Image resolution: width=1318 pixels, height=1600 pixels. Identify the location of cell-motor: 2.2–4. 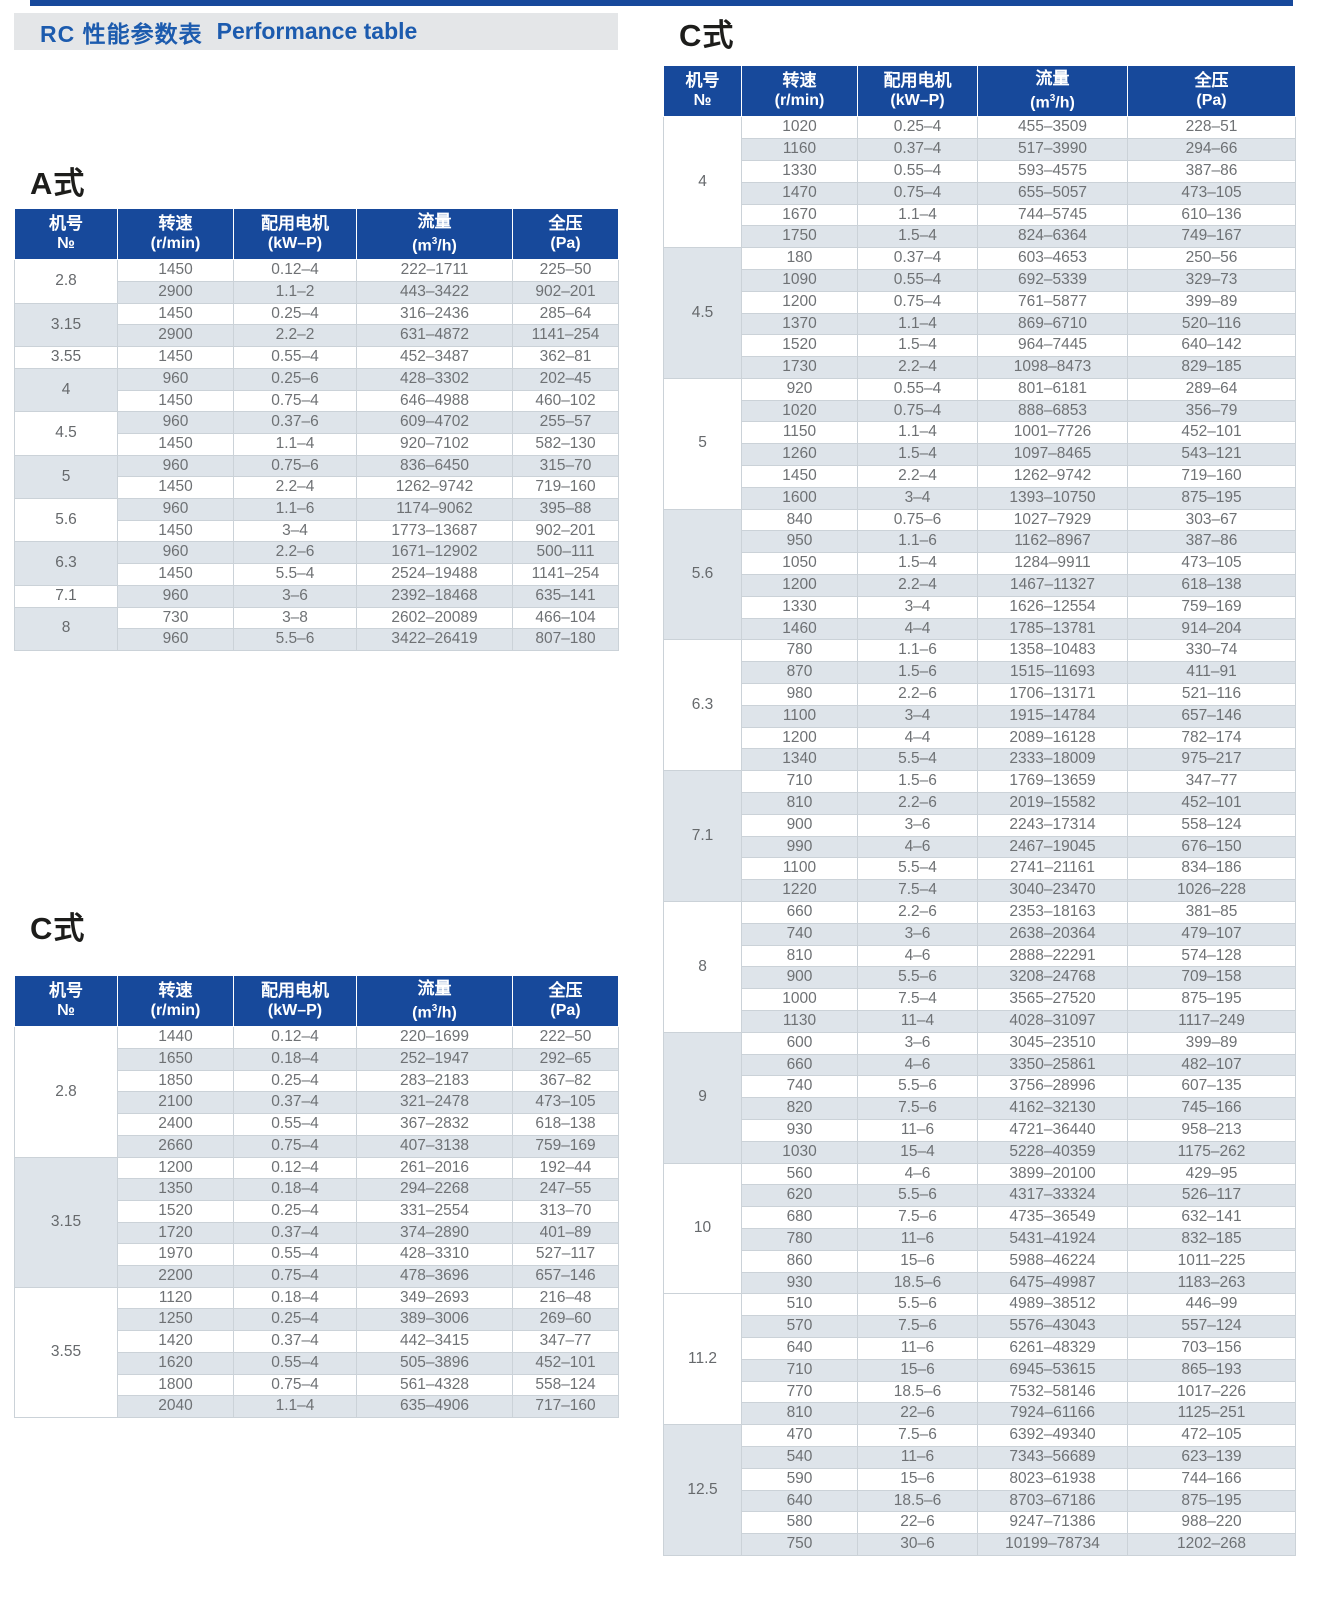
(917, 476).